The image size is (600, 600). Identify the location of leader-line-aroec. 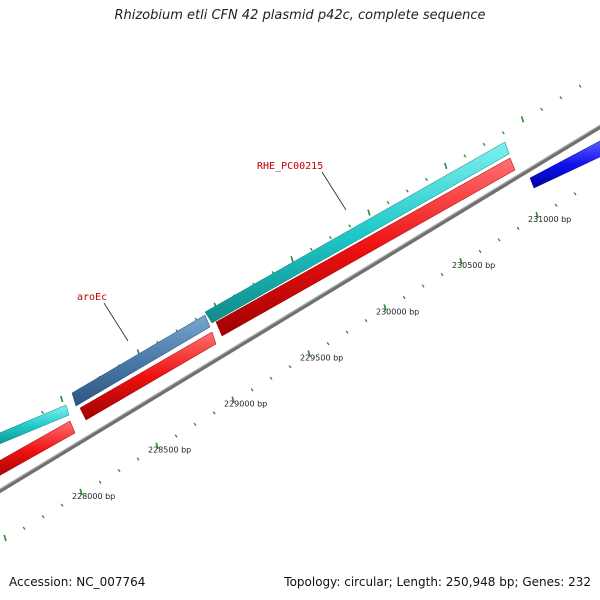
(116, 322).